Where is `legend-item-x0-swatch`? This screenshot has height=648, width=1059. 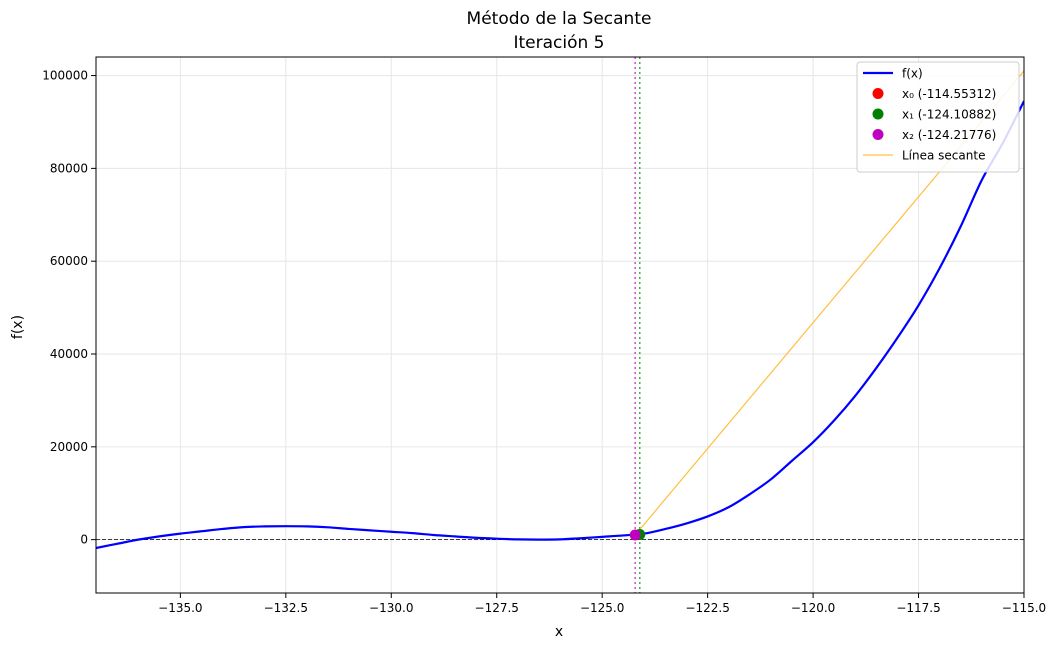
legend-item-x0-swatch is located at coordinates (878, 93).